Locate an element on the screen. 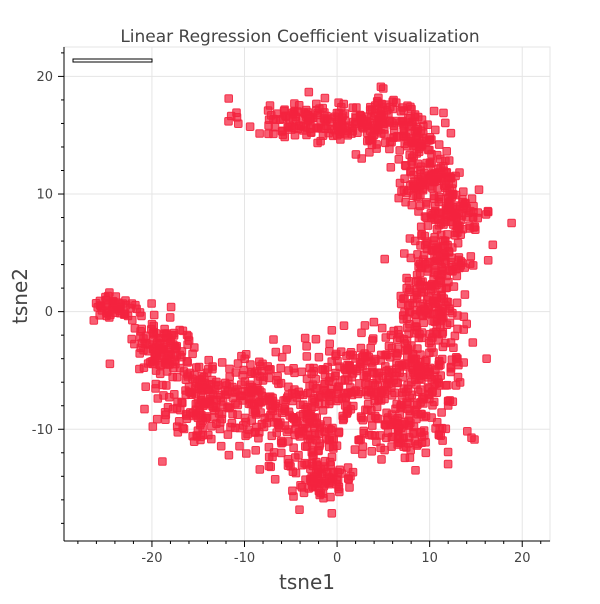  x-tick-label: 20 is located at coordinates (522, 558).